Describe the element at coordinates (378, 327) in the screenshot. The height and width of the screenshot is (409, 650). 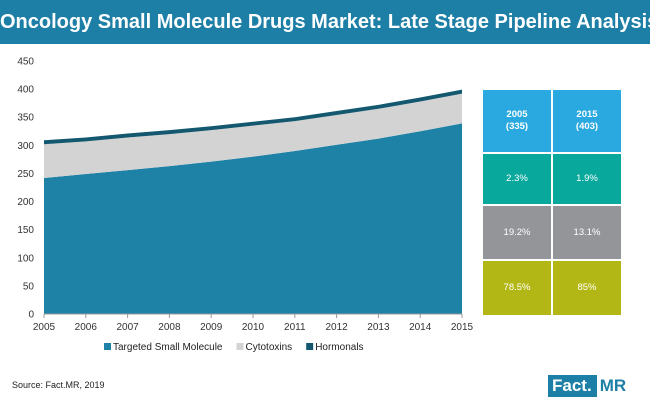
I see `x-tick-label: 2013` at that location.